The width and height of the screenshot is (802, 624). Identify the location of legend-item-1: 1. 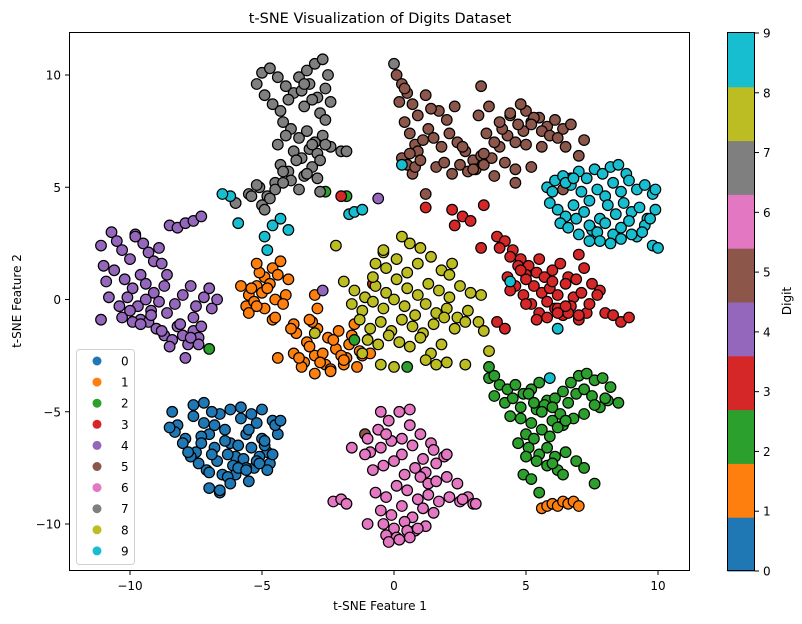
(110, 383).